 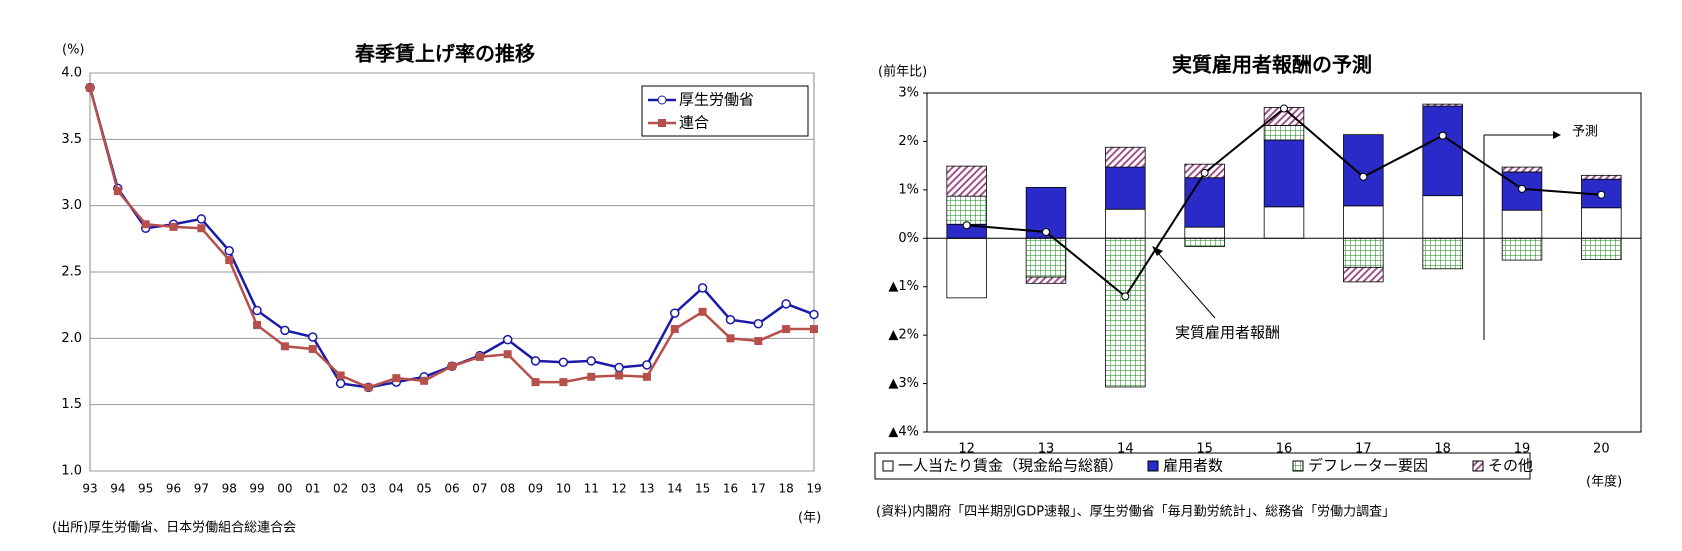 What do you see at coordinates (284, 489) in the screenshot?
I see `x-tick-label: 00` at bounding box center [284, 489].